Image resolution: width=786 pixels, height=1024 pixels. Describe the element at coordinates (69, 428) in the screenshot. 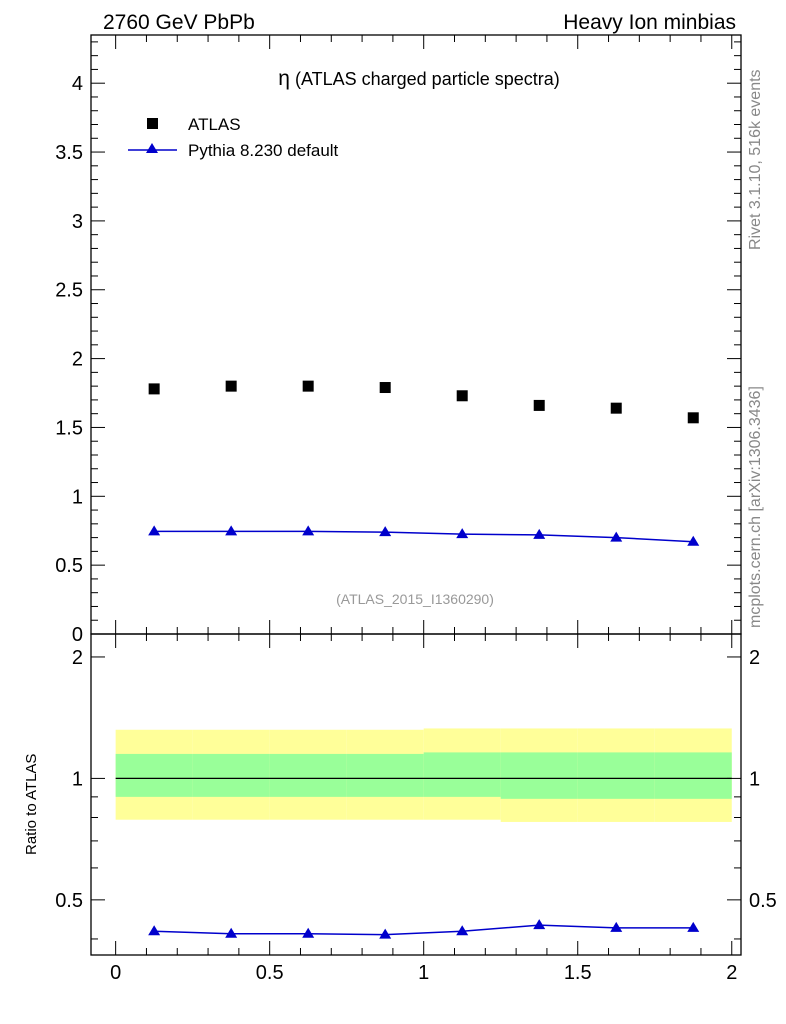

I see `main-y-tick-label: 1.5` at that location.